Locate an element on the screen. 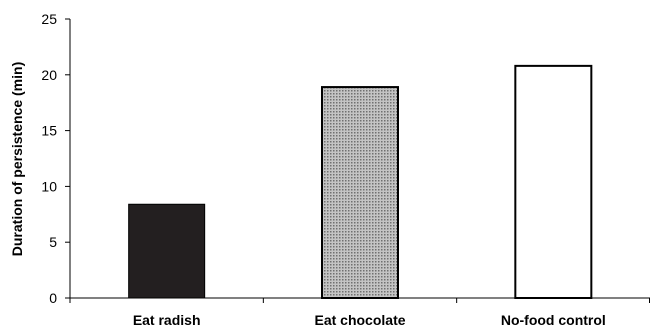 Image resolution: width=650 pixels, height=328 pixels. y-tick-label: 25 is located at coordinates (49, 19).